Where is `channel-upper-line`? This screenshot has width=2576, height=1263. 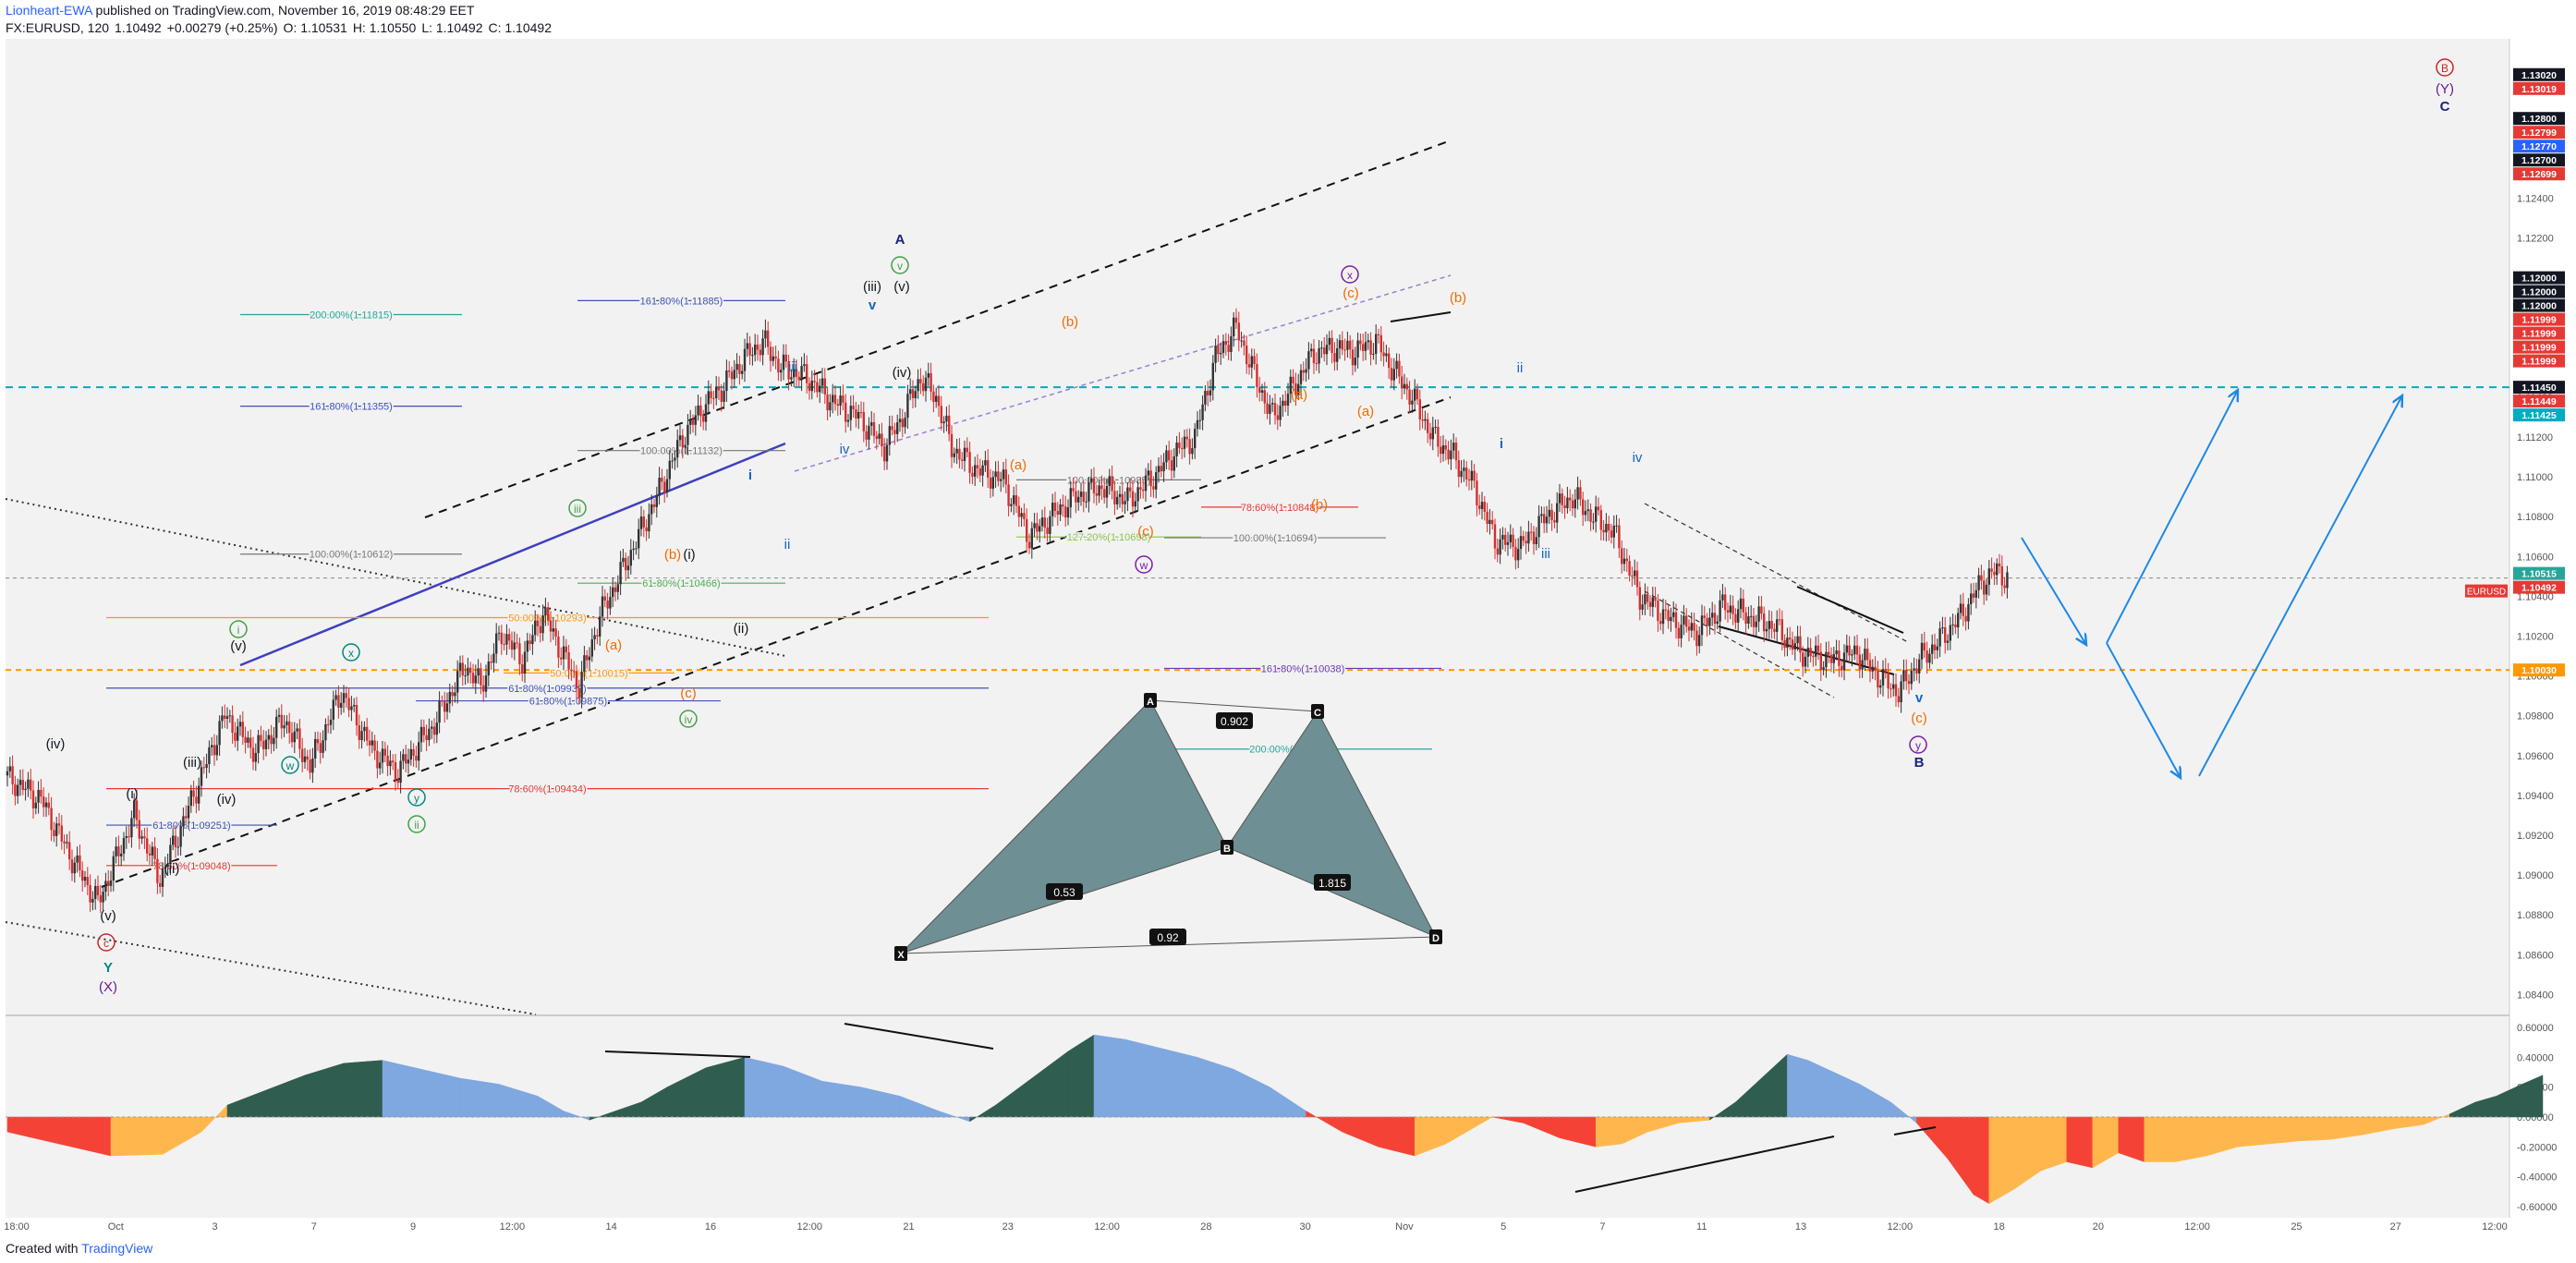
channel-upper-line is located at coordinates (938, 329).